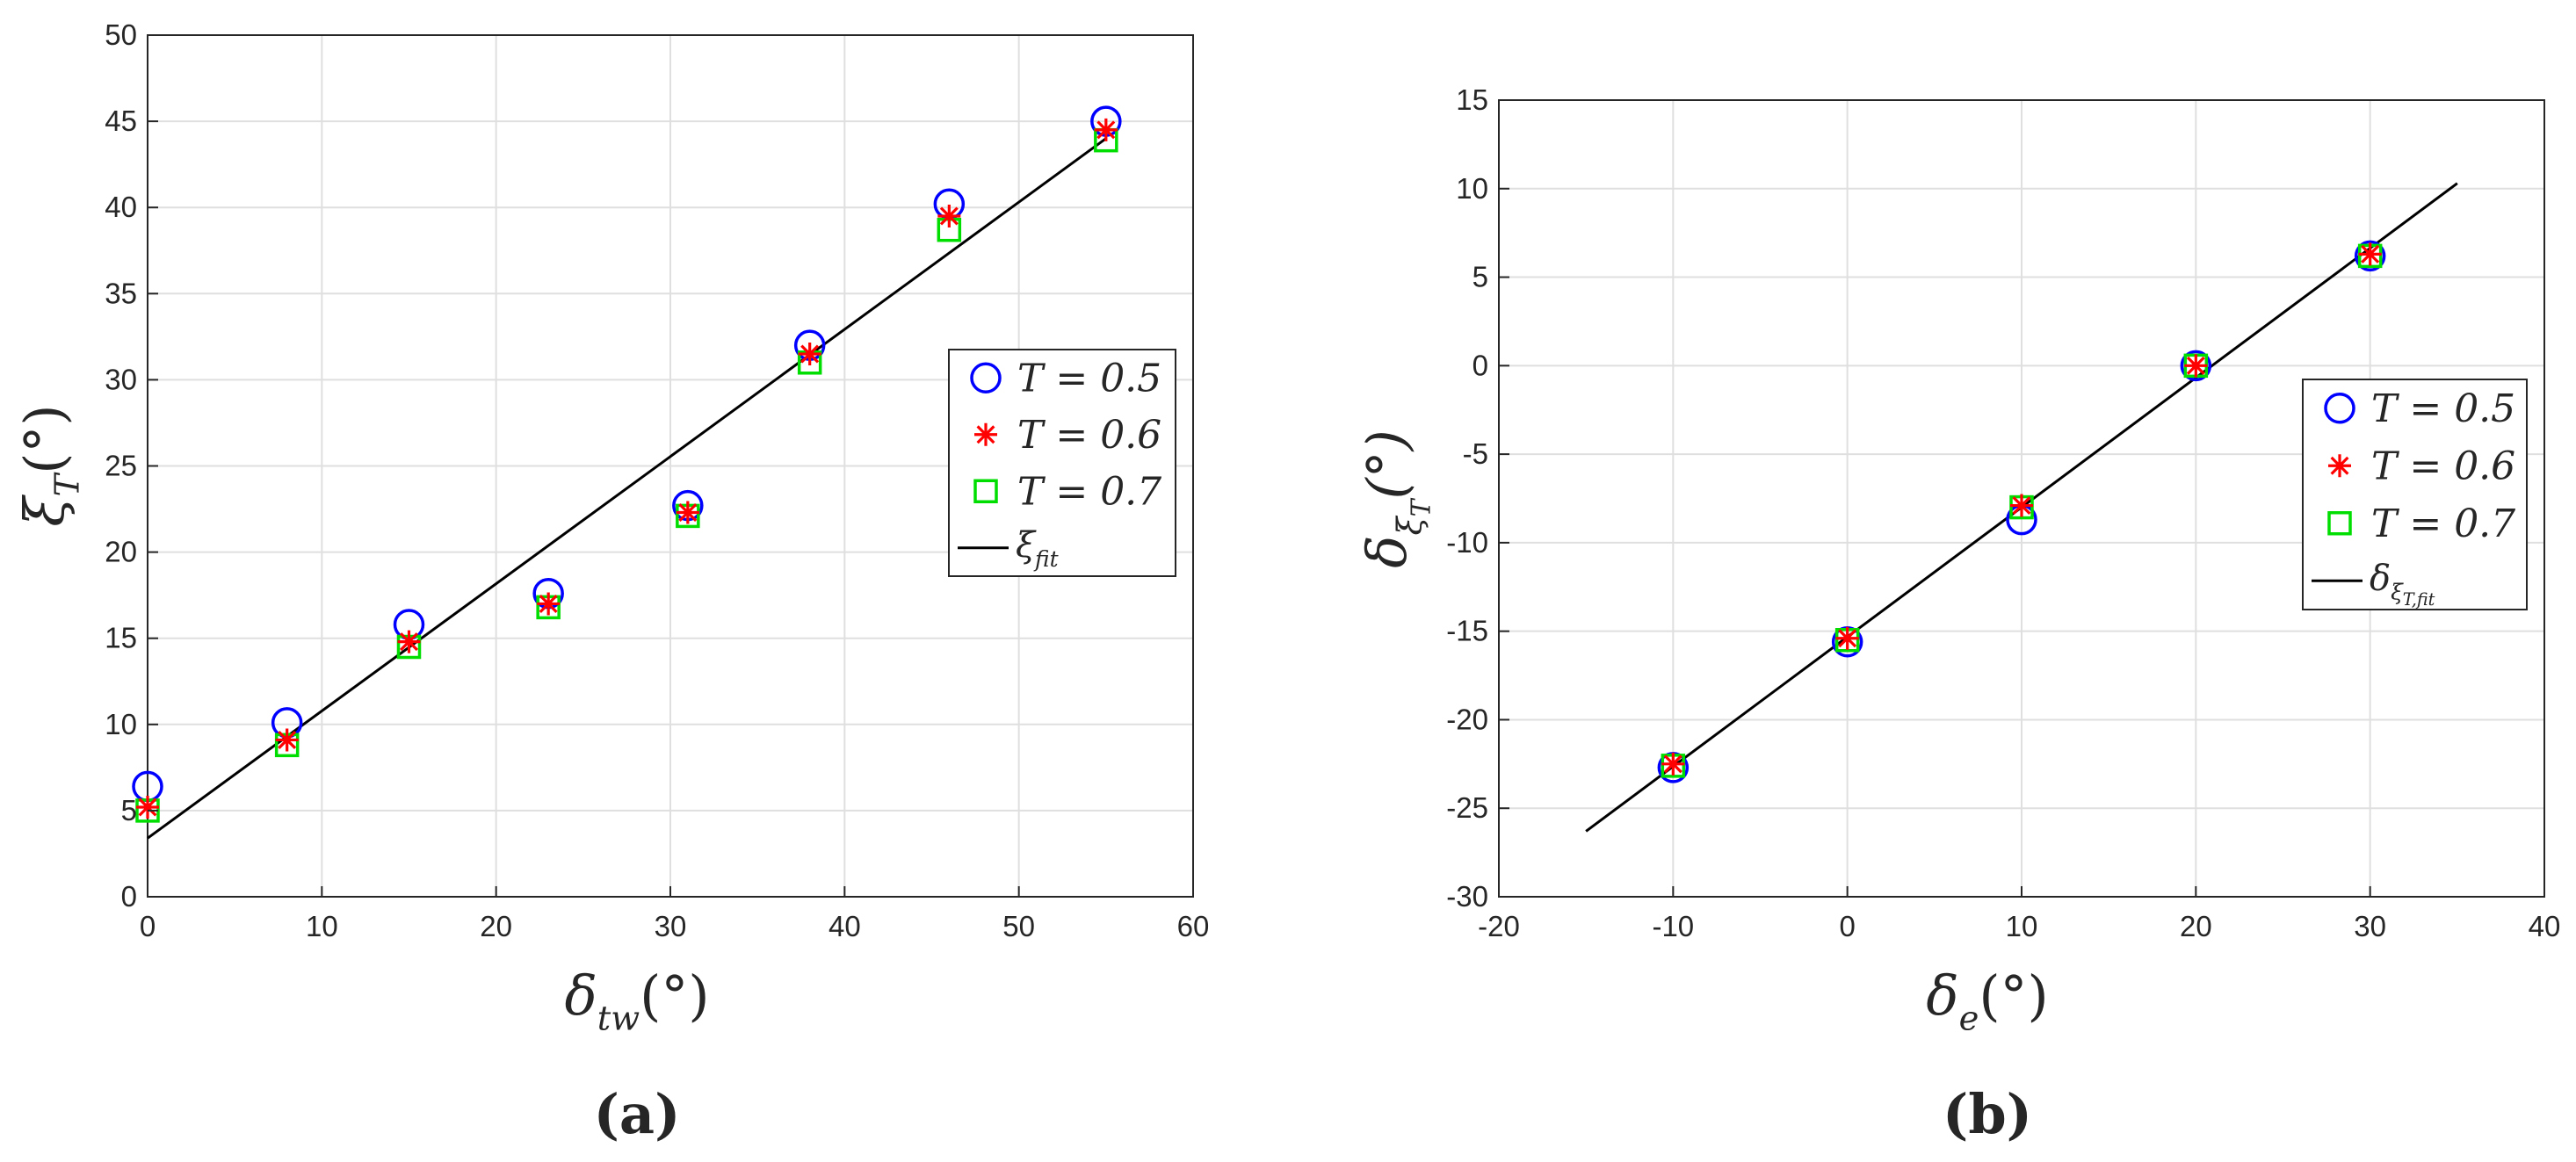 The width and height of the screenshot is (2576, 1162). I want to click on panel-b-legend-label: T = 0.5, so click(2443, 408).